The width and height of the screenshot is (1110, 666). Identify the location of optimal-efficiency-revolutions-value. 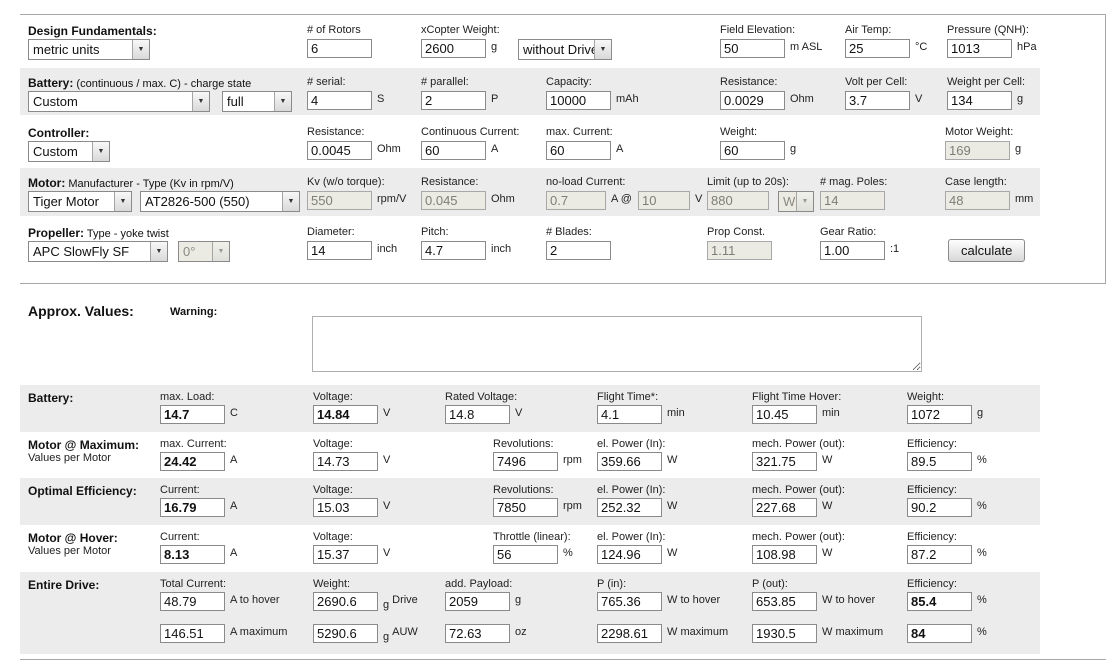
(525, 507).